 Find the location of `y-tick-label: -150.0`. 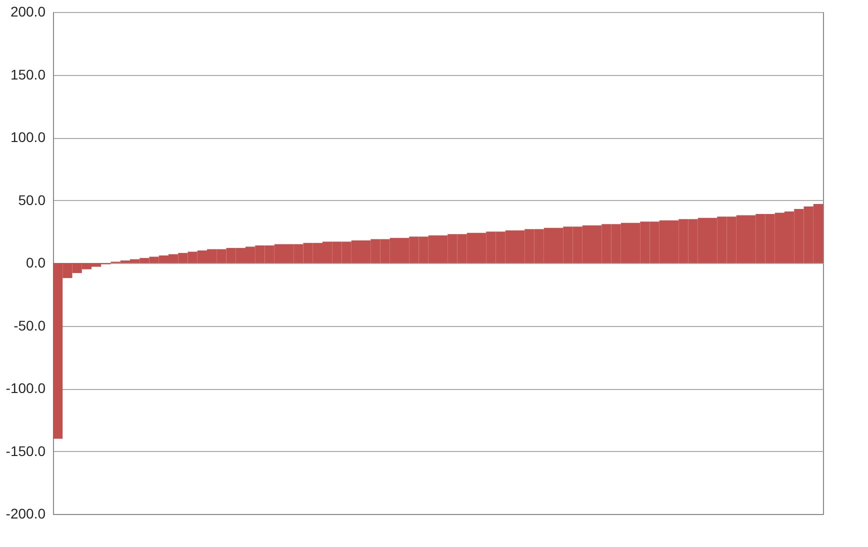

y-tick-label: -150.0 is located at coordinates (26, 450).